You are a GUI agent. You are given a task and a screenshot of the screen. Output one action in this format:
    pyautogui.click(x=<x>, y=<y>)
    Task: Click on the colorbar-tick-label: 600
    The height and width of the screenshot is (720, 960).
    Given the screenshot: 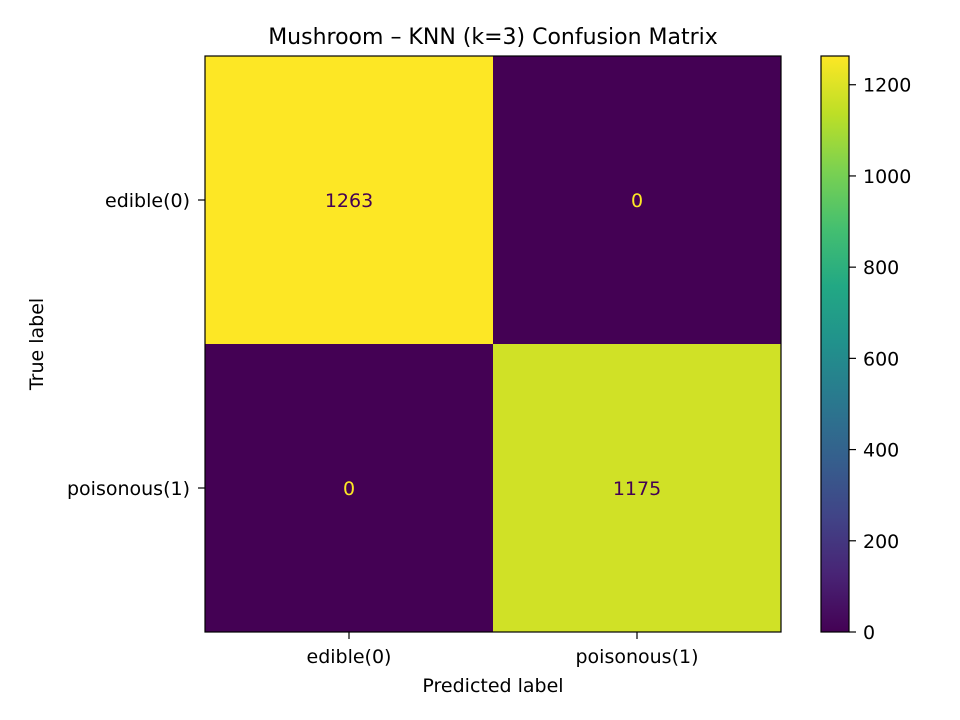 What is the action you would take?
    pyautogui.click(x=881, y=359)
    